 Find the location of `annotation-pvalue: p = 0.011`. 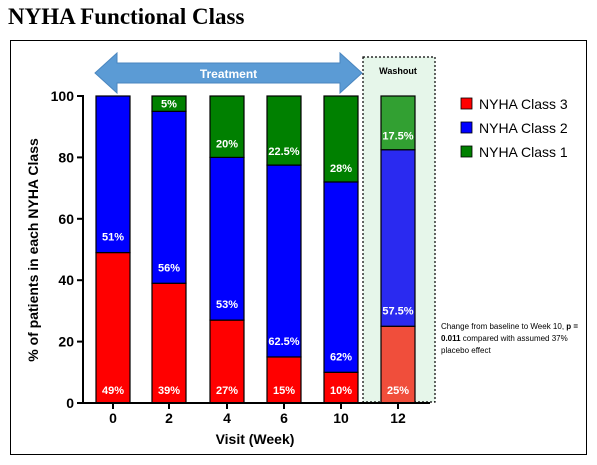

annotation-pvalue: p = 0.011 is located at coordinates (510, 332).